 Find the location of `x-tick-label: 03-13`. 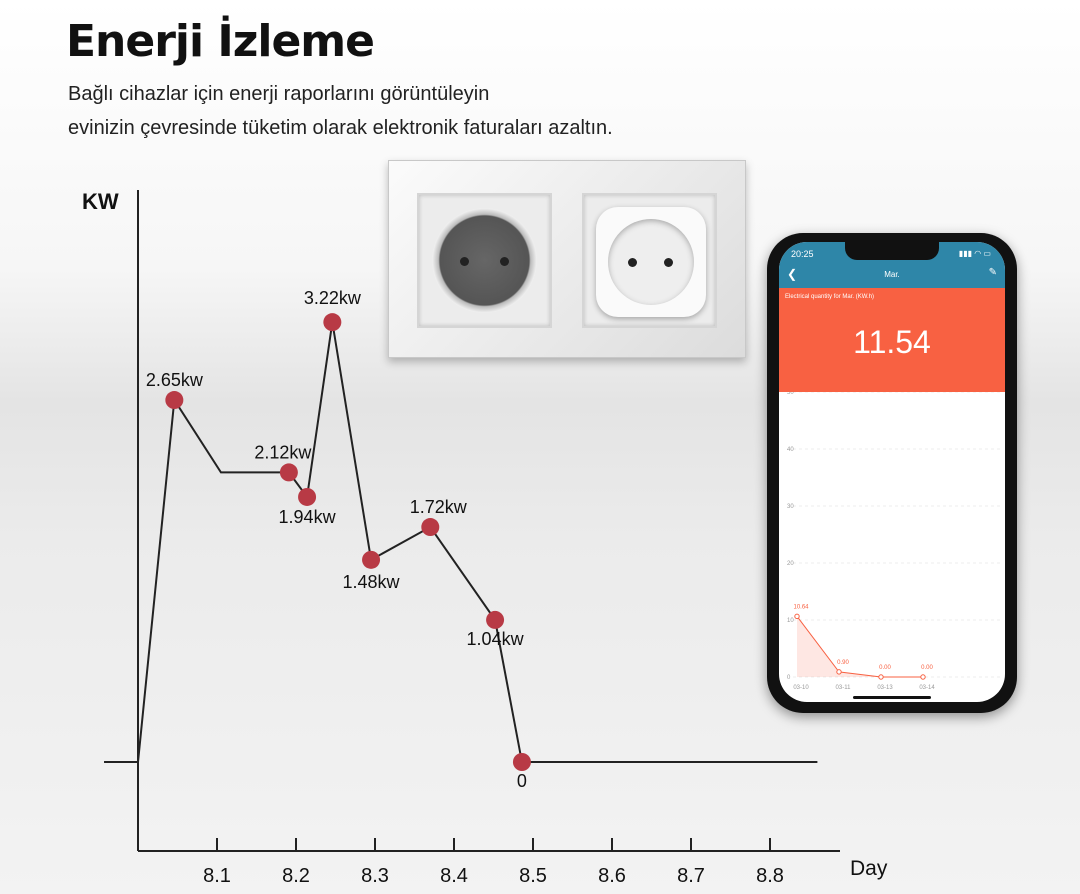

x-tick-label: 03-13 is located at coordinates (885, 688).